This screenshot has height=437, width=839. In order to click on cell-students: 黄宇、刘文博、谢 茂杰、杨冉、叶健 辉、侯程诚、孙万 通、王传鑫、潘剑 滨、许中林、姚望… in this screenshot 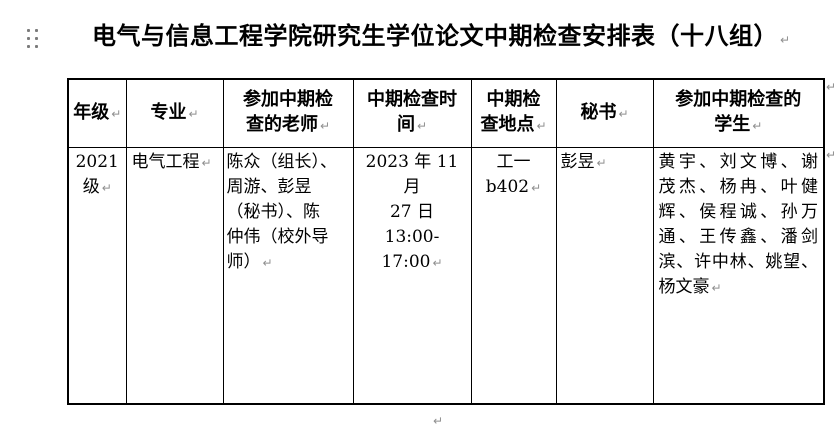, I will do `click(738, 275)`.